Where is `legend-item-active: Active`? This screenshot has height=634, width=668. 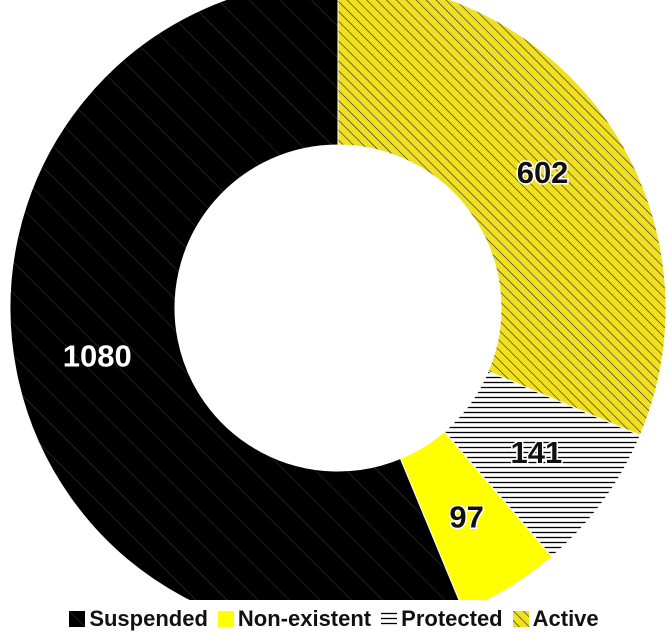 legend-item-active: Active is located at coordinates (555, 618).